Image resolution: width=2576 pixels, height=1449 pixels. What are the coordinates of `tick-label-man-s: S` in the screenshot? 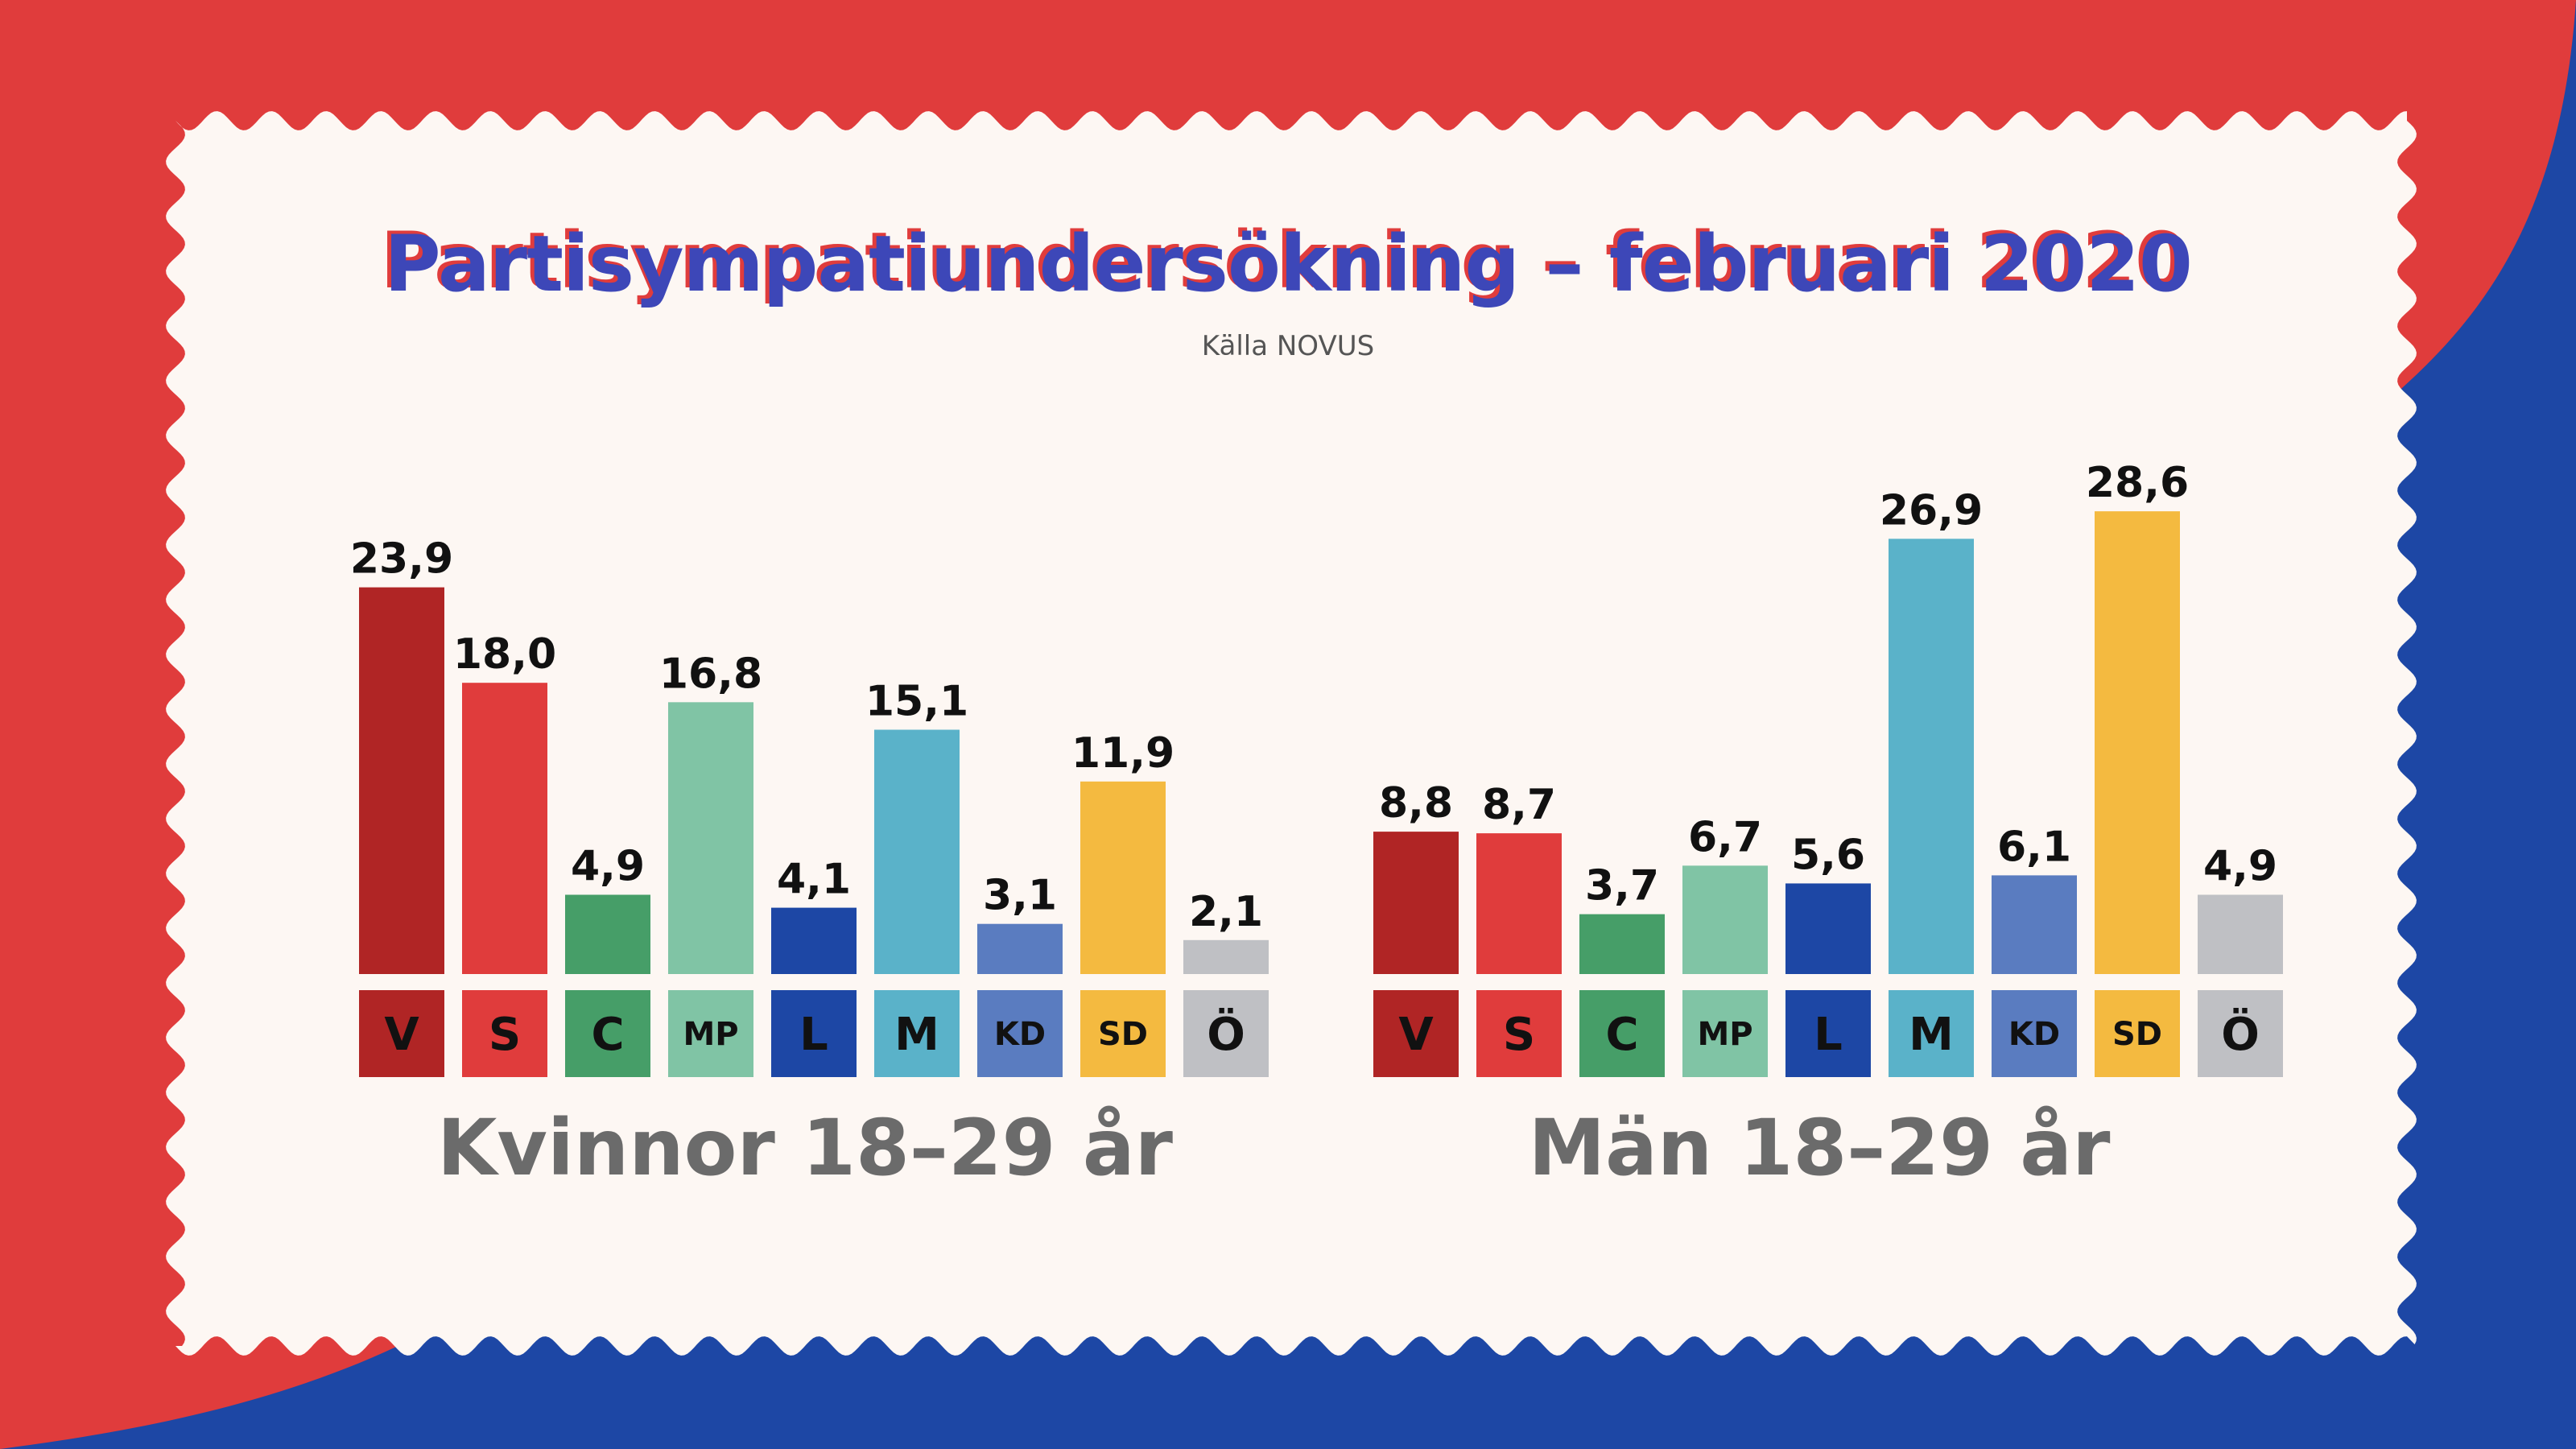 It's located at (1519, 1035).